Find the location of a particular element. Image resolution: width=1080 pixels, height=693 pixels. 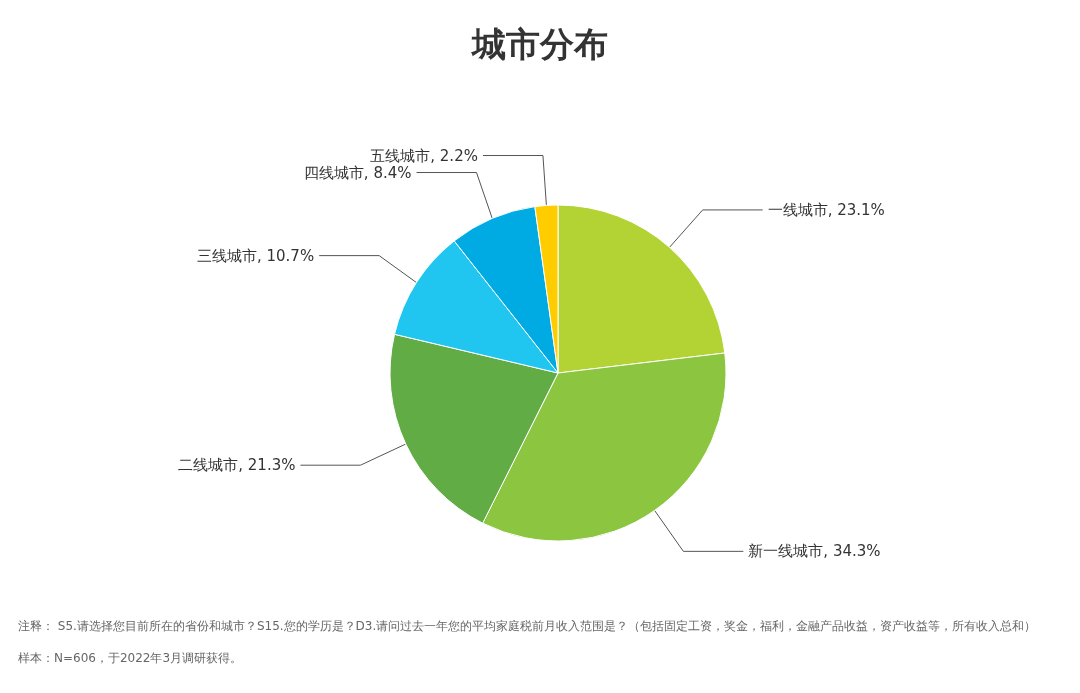

slice-label: 四线城市, 8.4% is located at coordinates (357, 172).